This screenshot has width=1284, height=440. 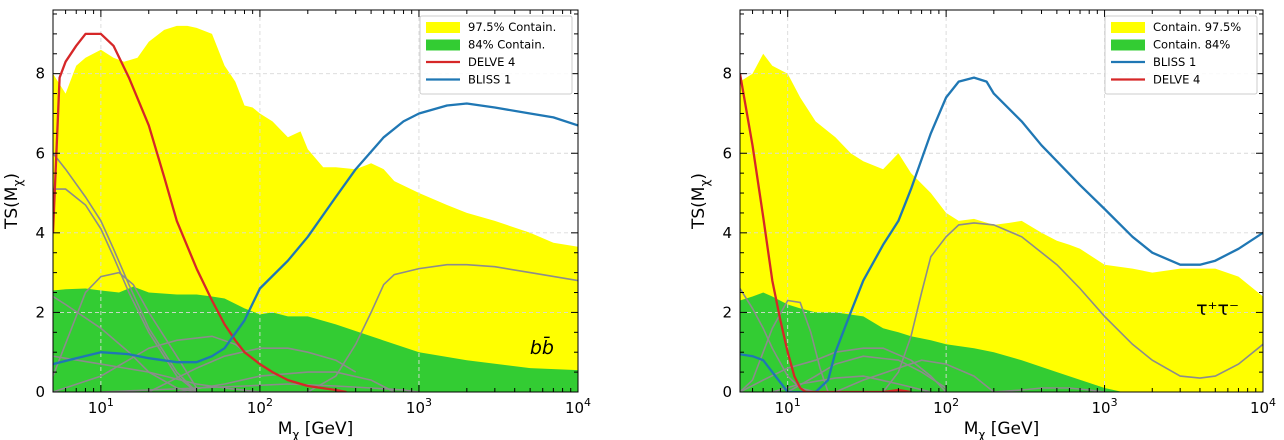 I want to click on chart1-y-tick-label: 0, so click(x=40, y=392).